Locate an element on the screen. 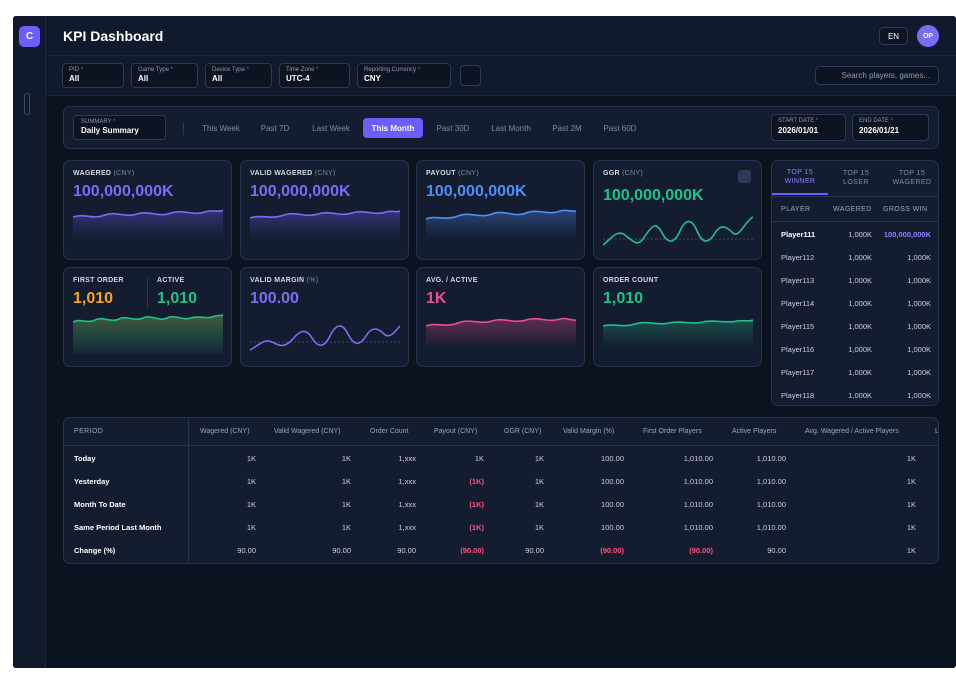 The width and height of the screenshot is (956, 685). user-avatar: OP is located at coordinates (928, 36).